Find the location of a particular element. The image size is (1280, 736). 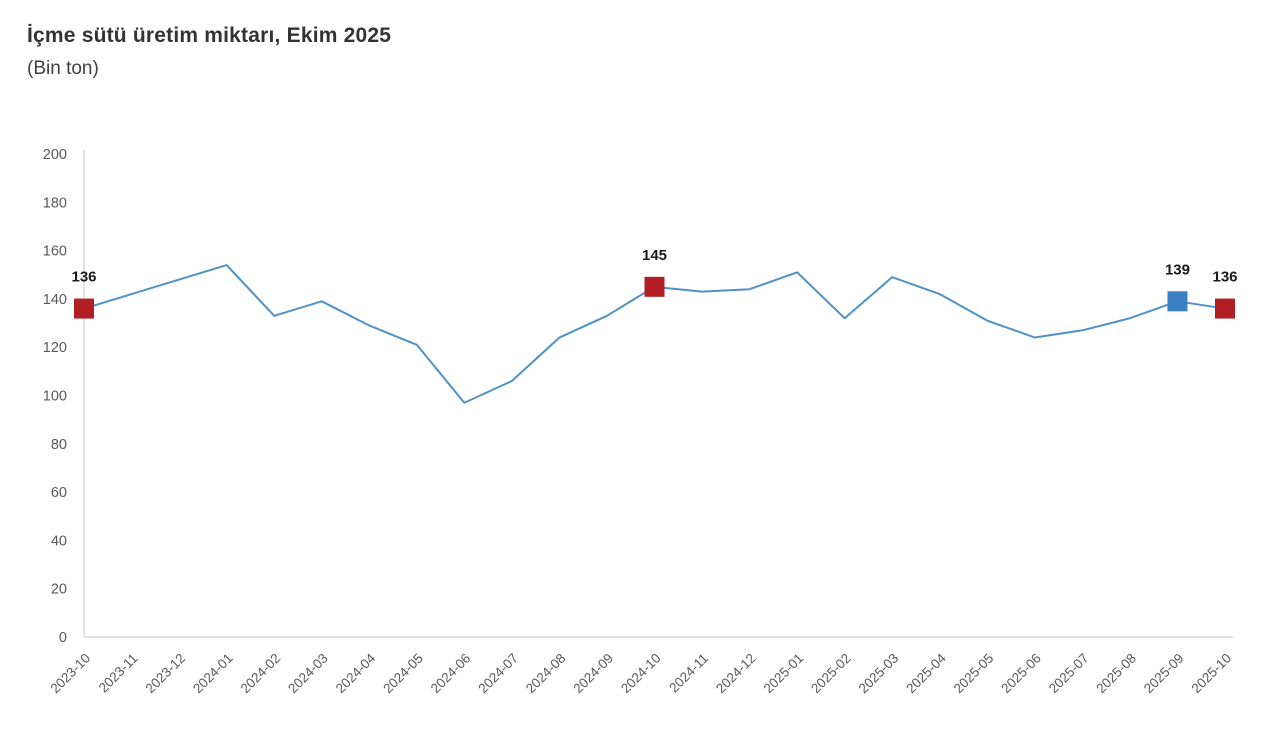

x-tick-label: 2023-11 is located at coordinates (118, 673).